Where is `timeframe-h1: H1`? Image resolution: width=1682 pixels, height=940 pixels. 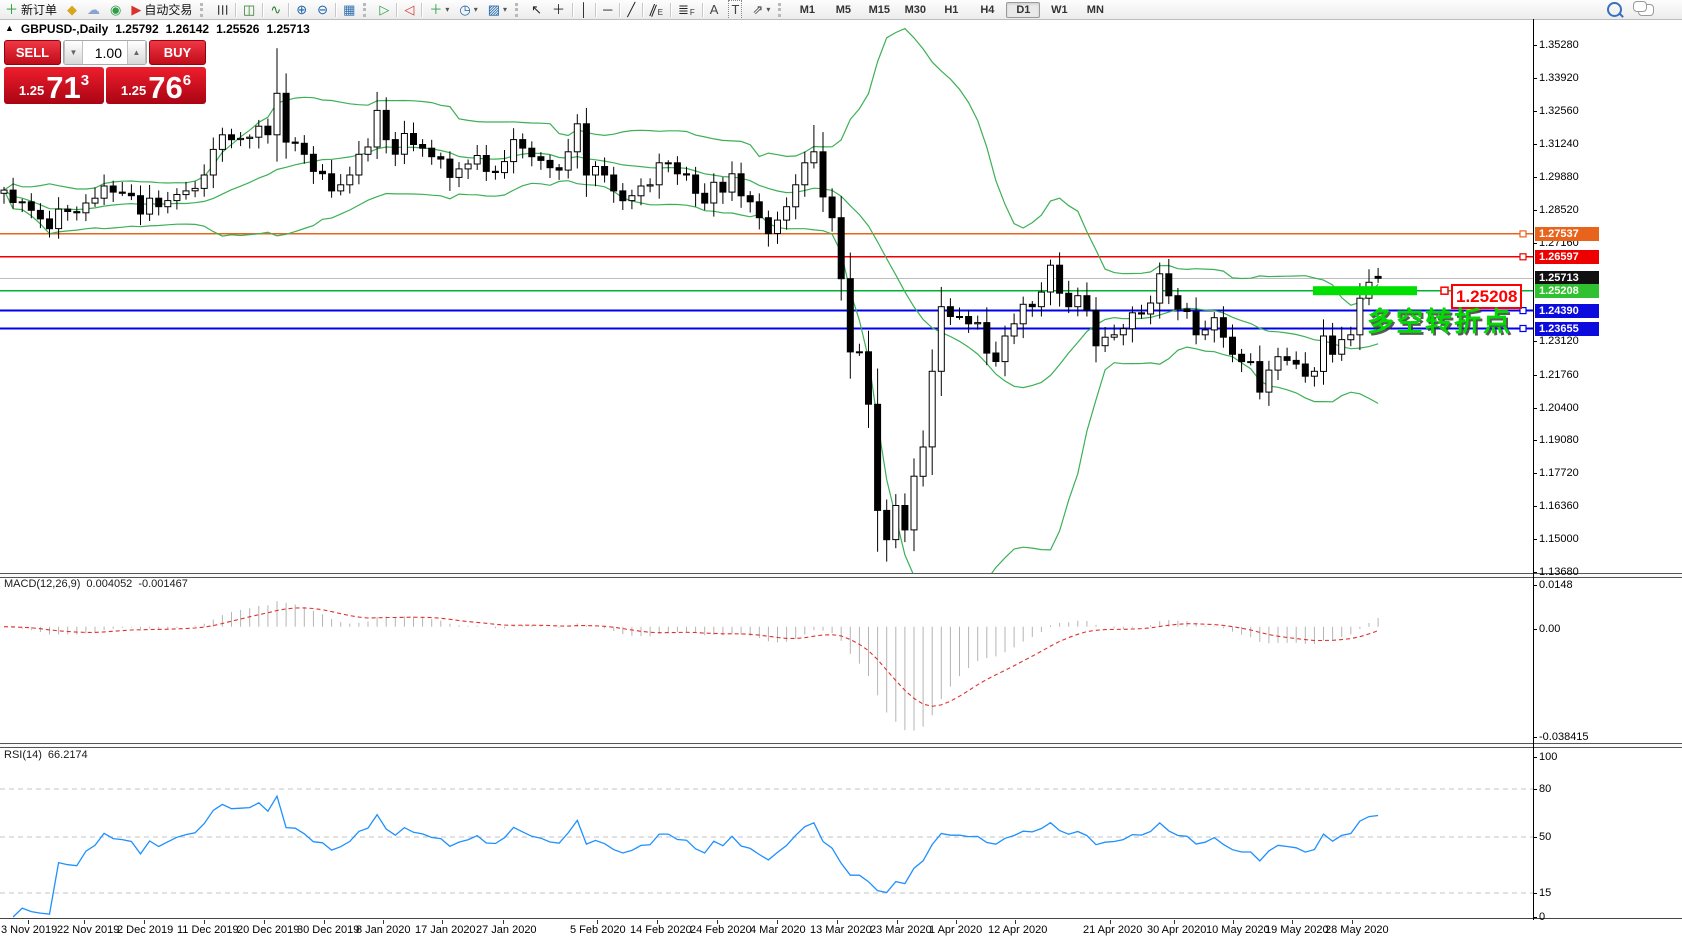
timeframe-h1: H1 is located at coordinates (951, 9).